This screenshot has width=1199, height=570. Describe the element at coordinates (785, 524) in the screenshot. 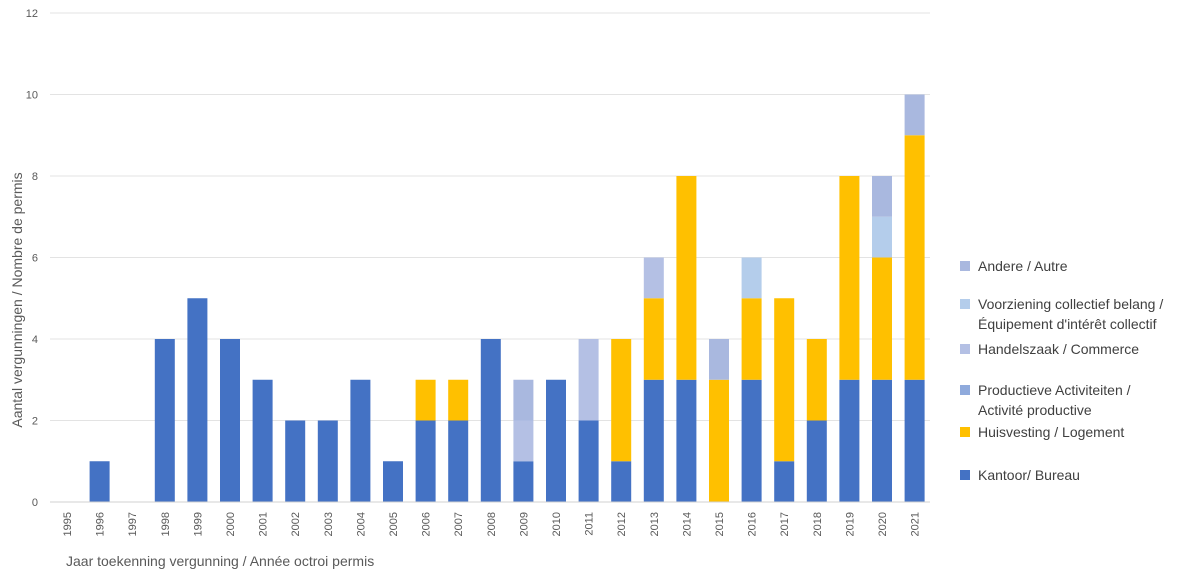

I see `x-tick-label: 2017` at that location.